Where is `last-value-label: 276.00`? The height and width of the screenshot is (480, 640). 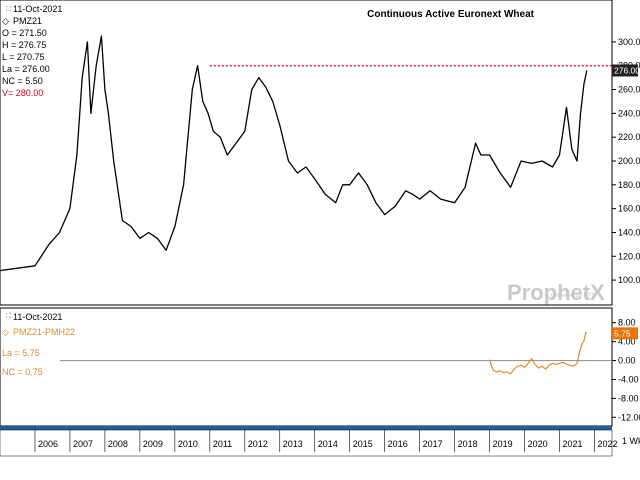 last-value-label: 276.00 is located at coordinates (627, 70).